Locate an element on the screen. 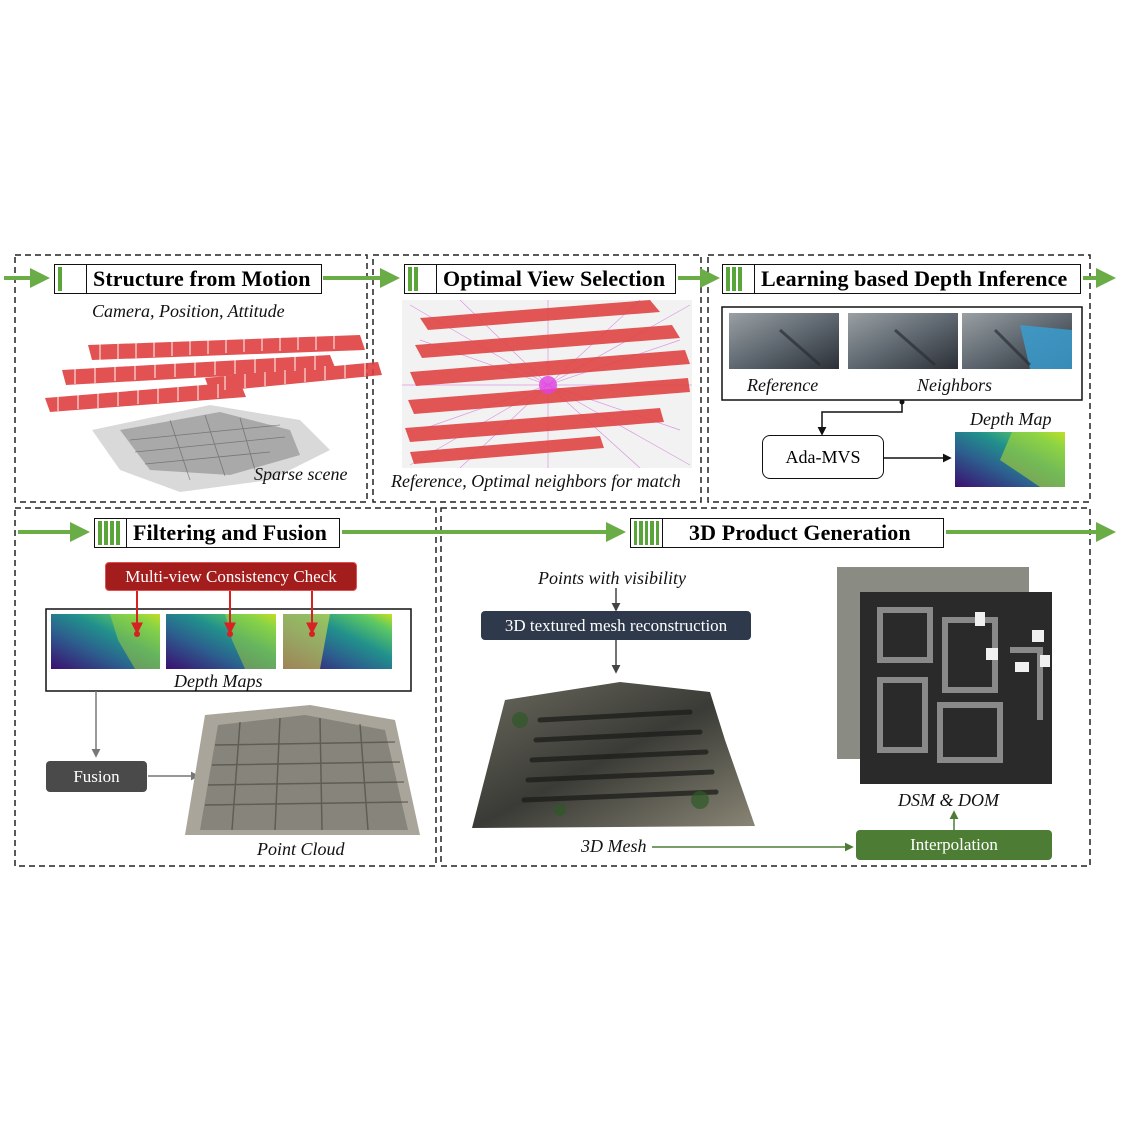 The image size is (1122, 1122). sfm-scene-label: Sparse scene is located at coordinates (301, 474).